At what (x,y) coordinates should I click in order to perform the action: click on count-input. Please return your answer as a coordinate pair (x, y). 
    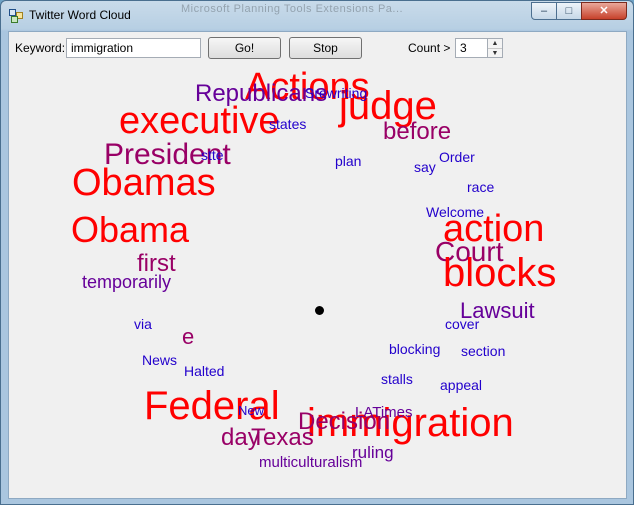
    Looking at the image, I should click on (471, 48).